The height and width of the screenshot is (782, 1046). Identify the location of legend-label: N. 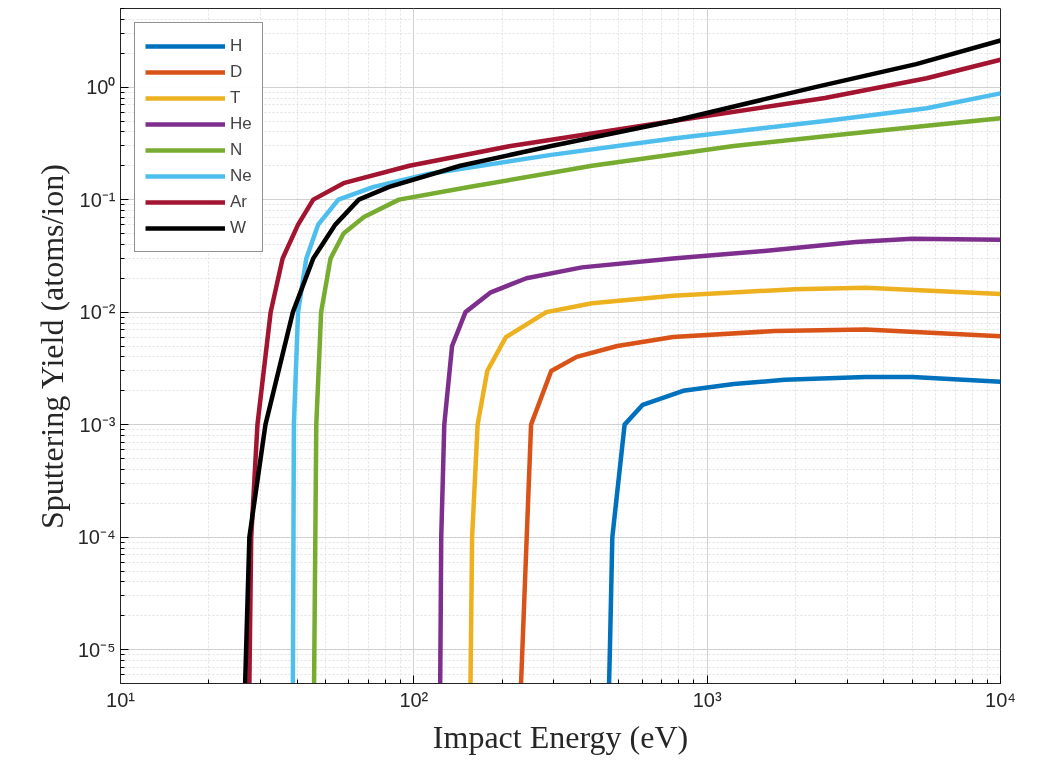
(237, 150).